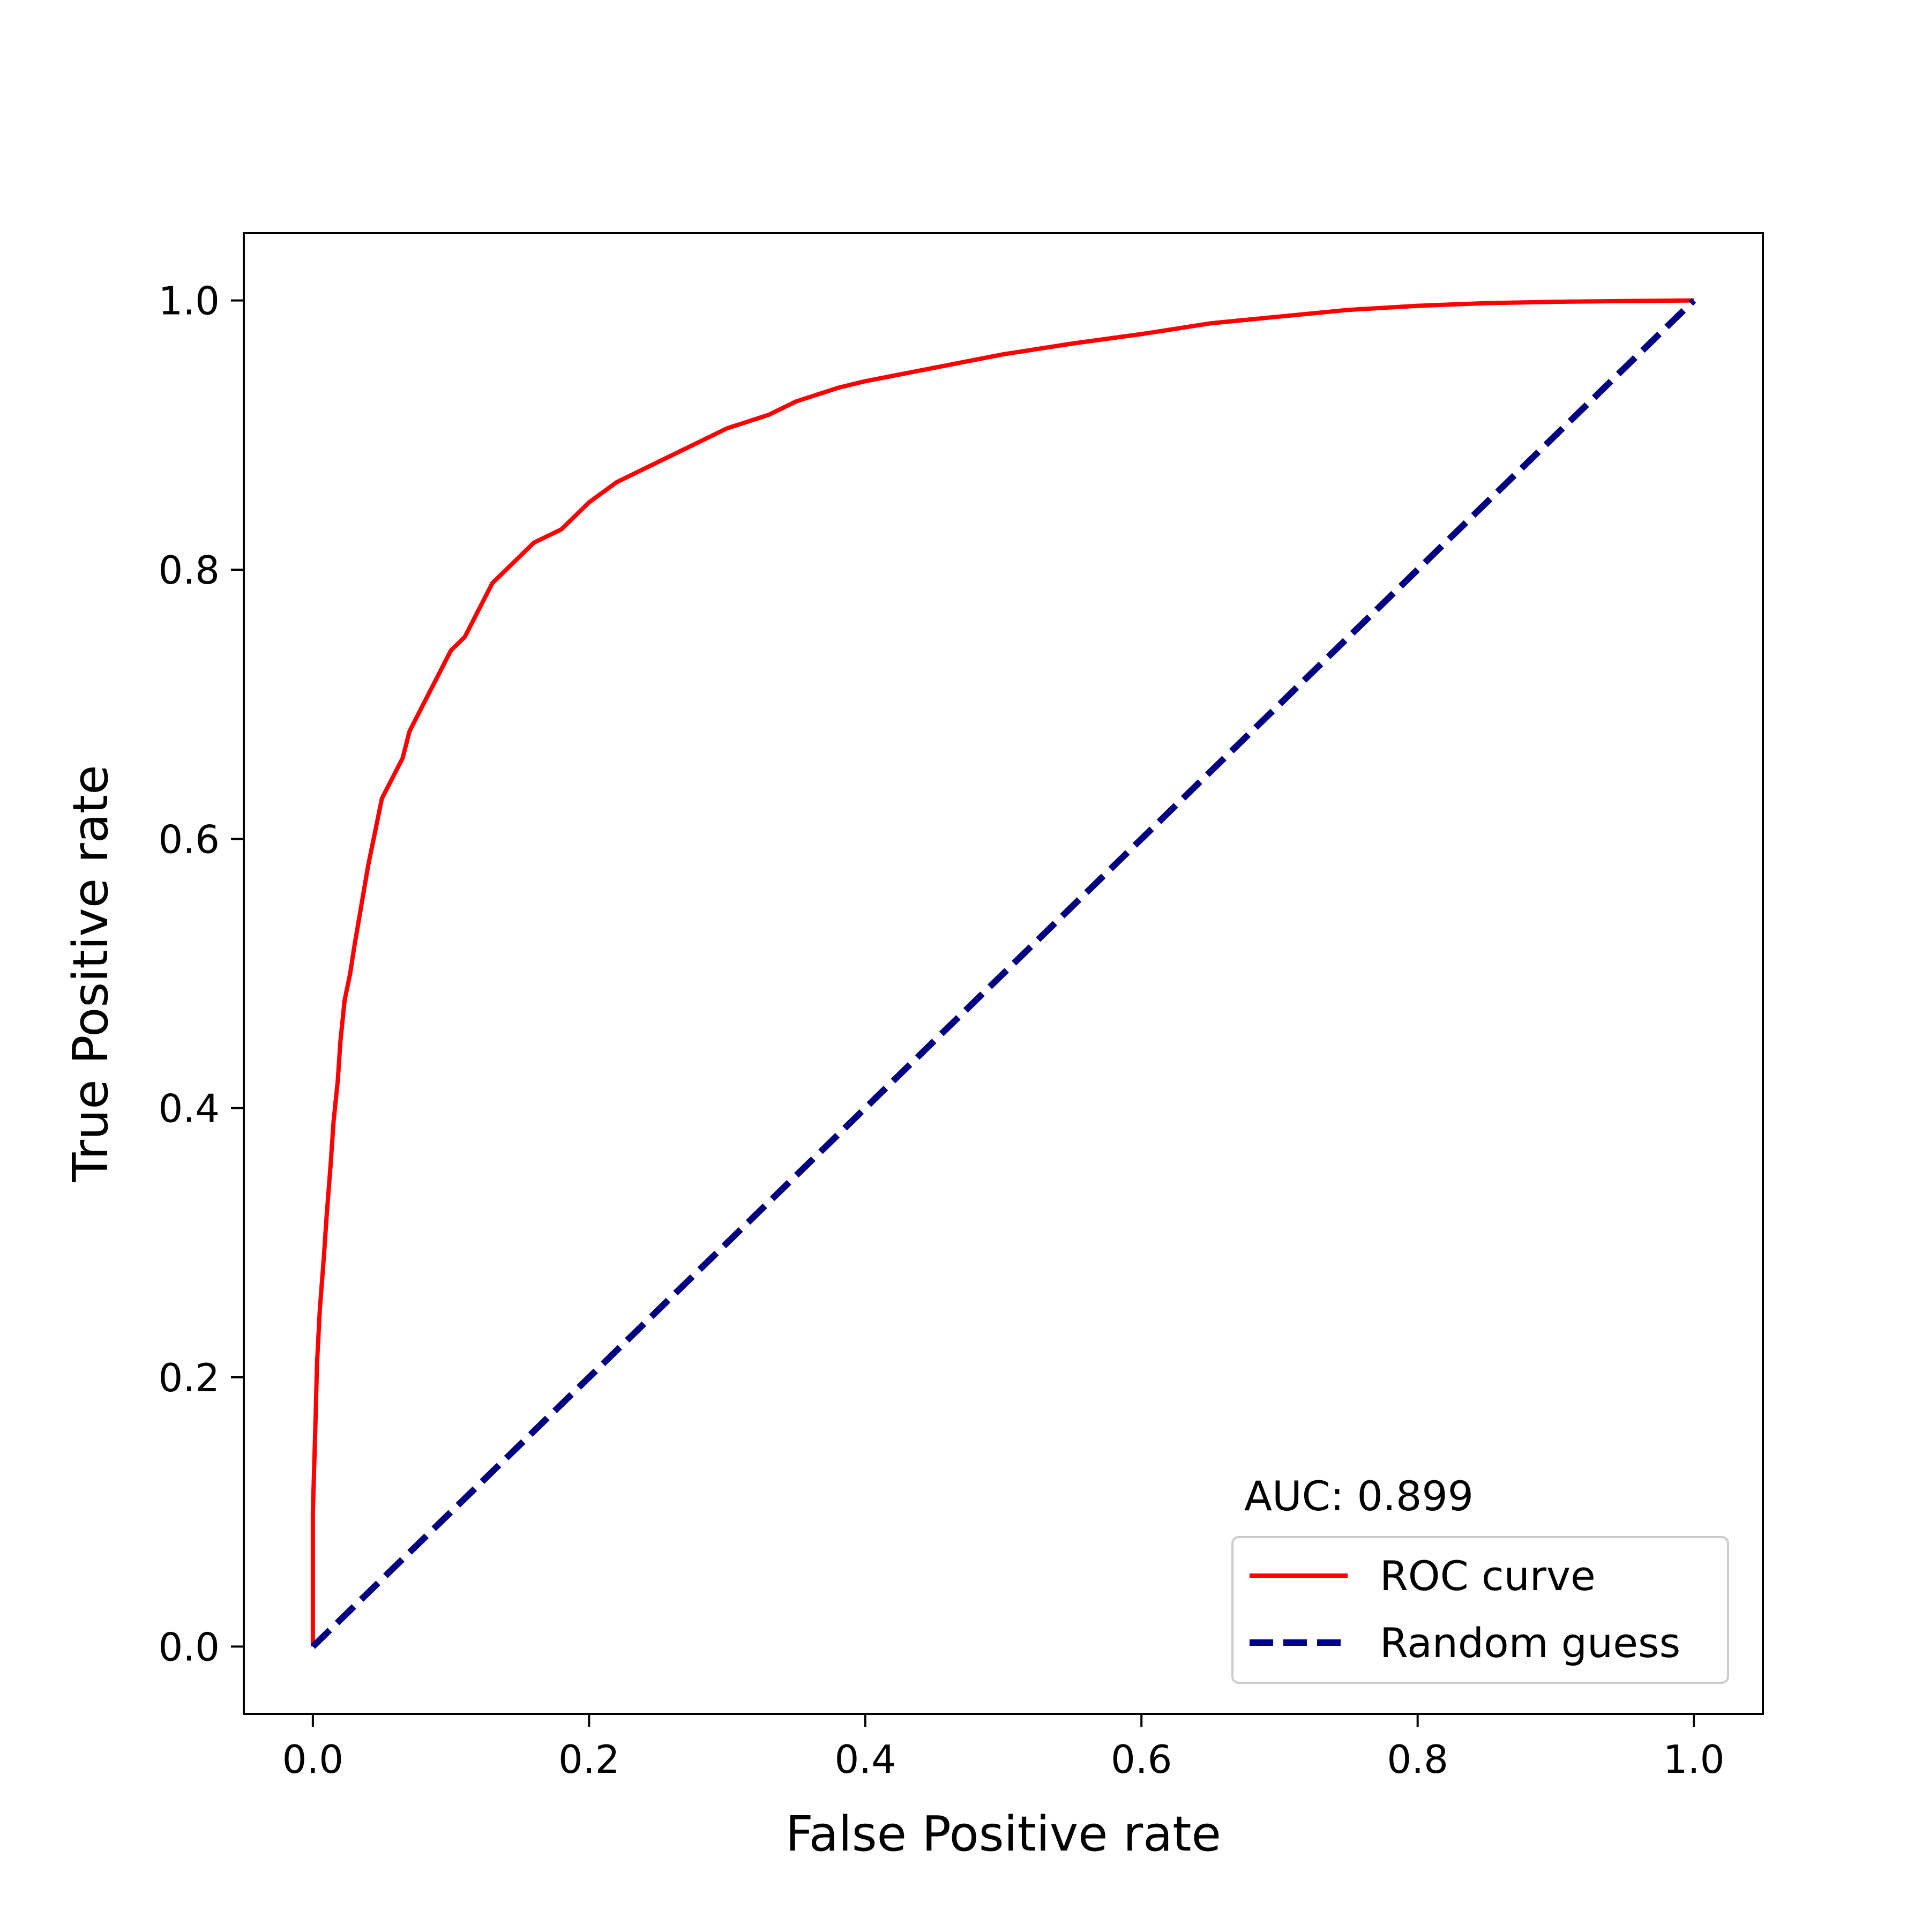 The height and width of the screenshot is (1932, 1929). Describe the element at coordinates (865, 1759) in the screenshot. I see `x-tick-label: 0.4` at that location.